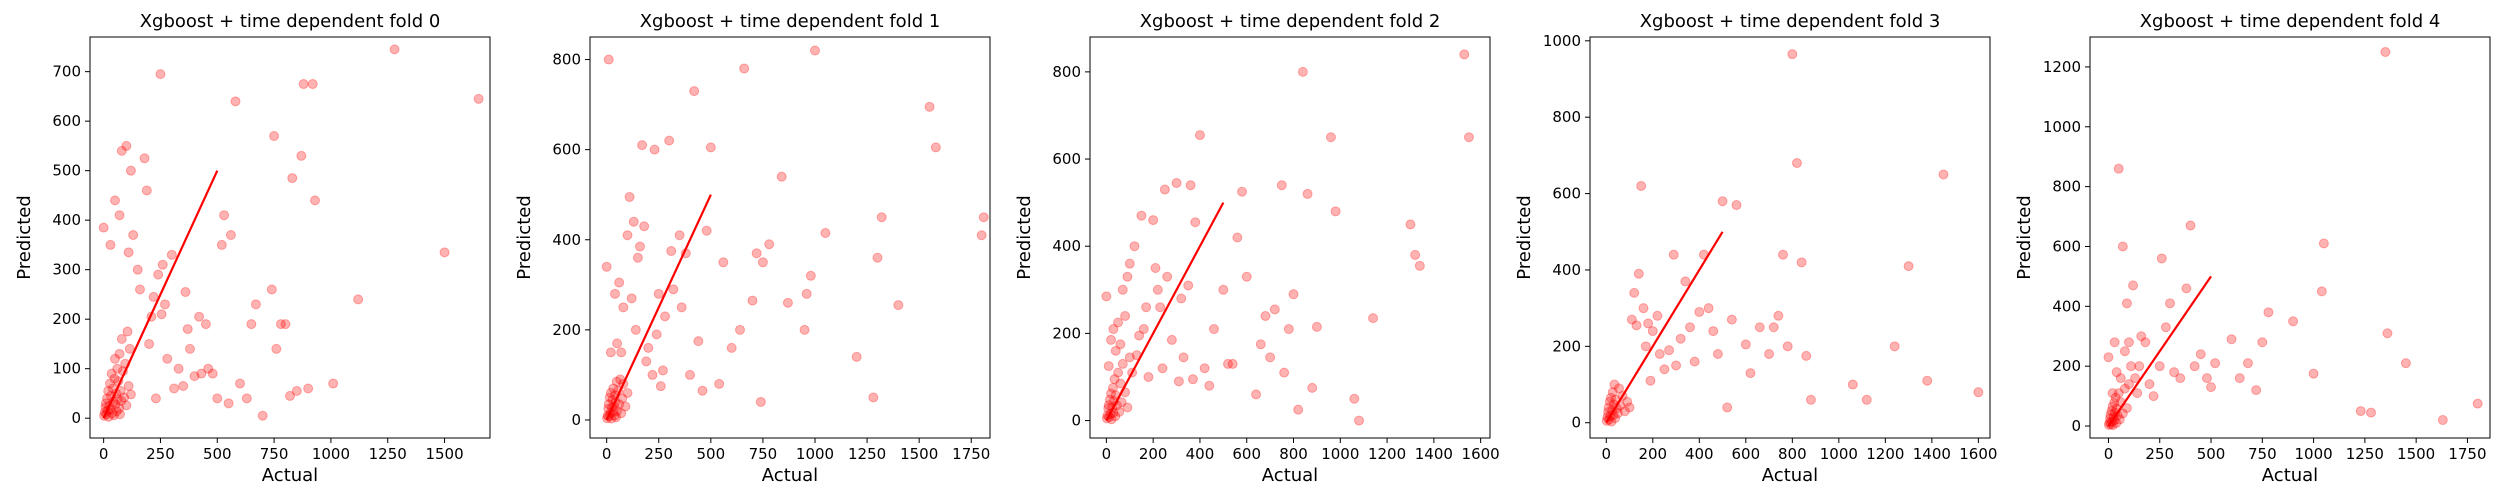  I want to click on y-tick-label: 0, so click(2076, 426).